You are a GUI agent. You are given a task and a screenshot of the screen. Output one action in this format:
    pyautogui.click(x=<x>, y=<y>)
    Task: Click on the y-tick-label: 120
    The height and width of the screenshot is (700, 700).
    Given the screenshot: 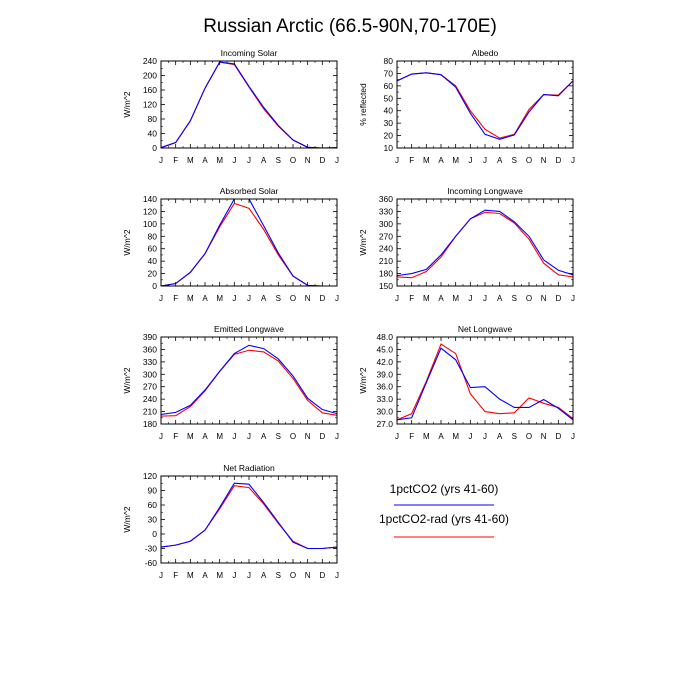 What is the action you would take?
    pyautogui.click(x=150, y=476)
    